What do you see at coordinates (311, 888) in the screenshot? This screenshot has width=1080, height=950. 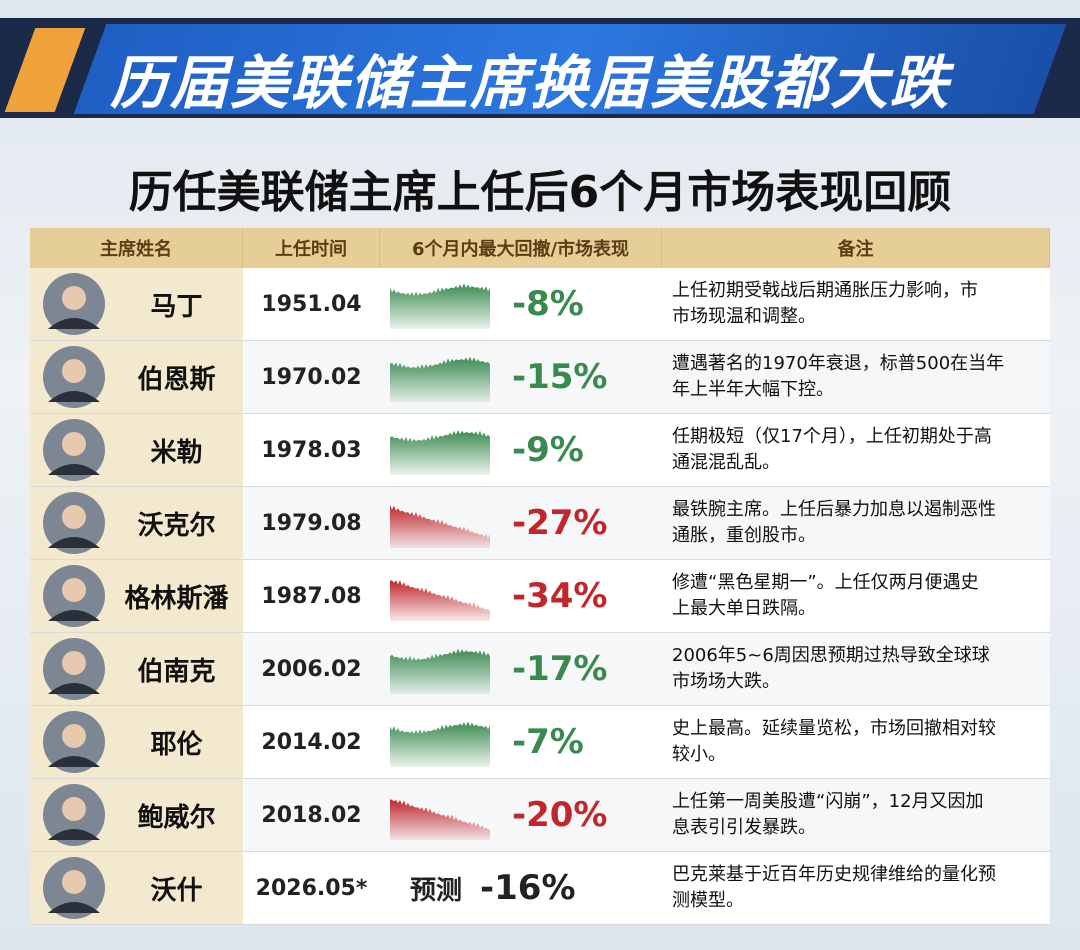 I see `date-cell: 2026.05*` at bounding box center [311, 888].